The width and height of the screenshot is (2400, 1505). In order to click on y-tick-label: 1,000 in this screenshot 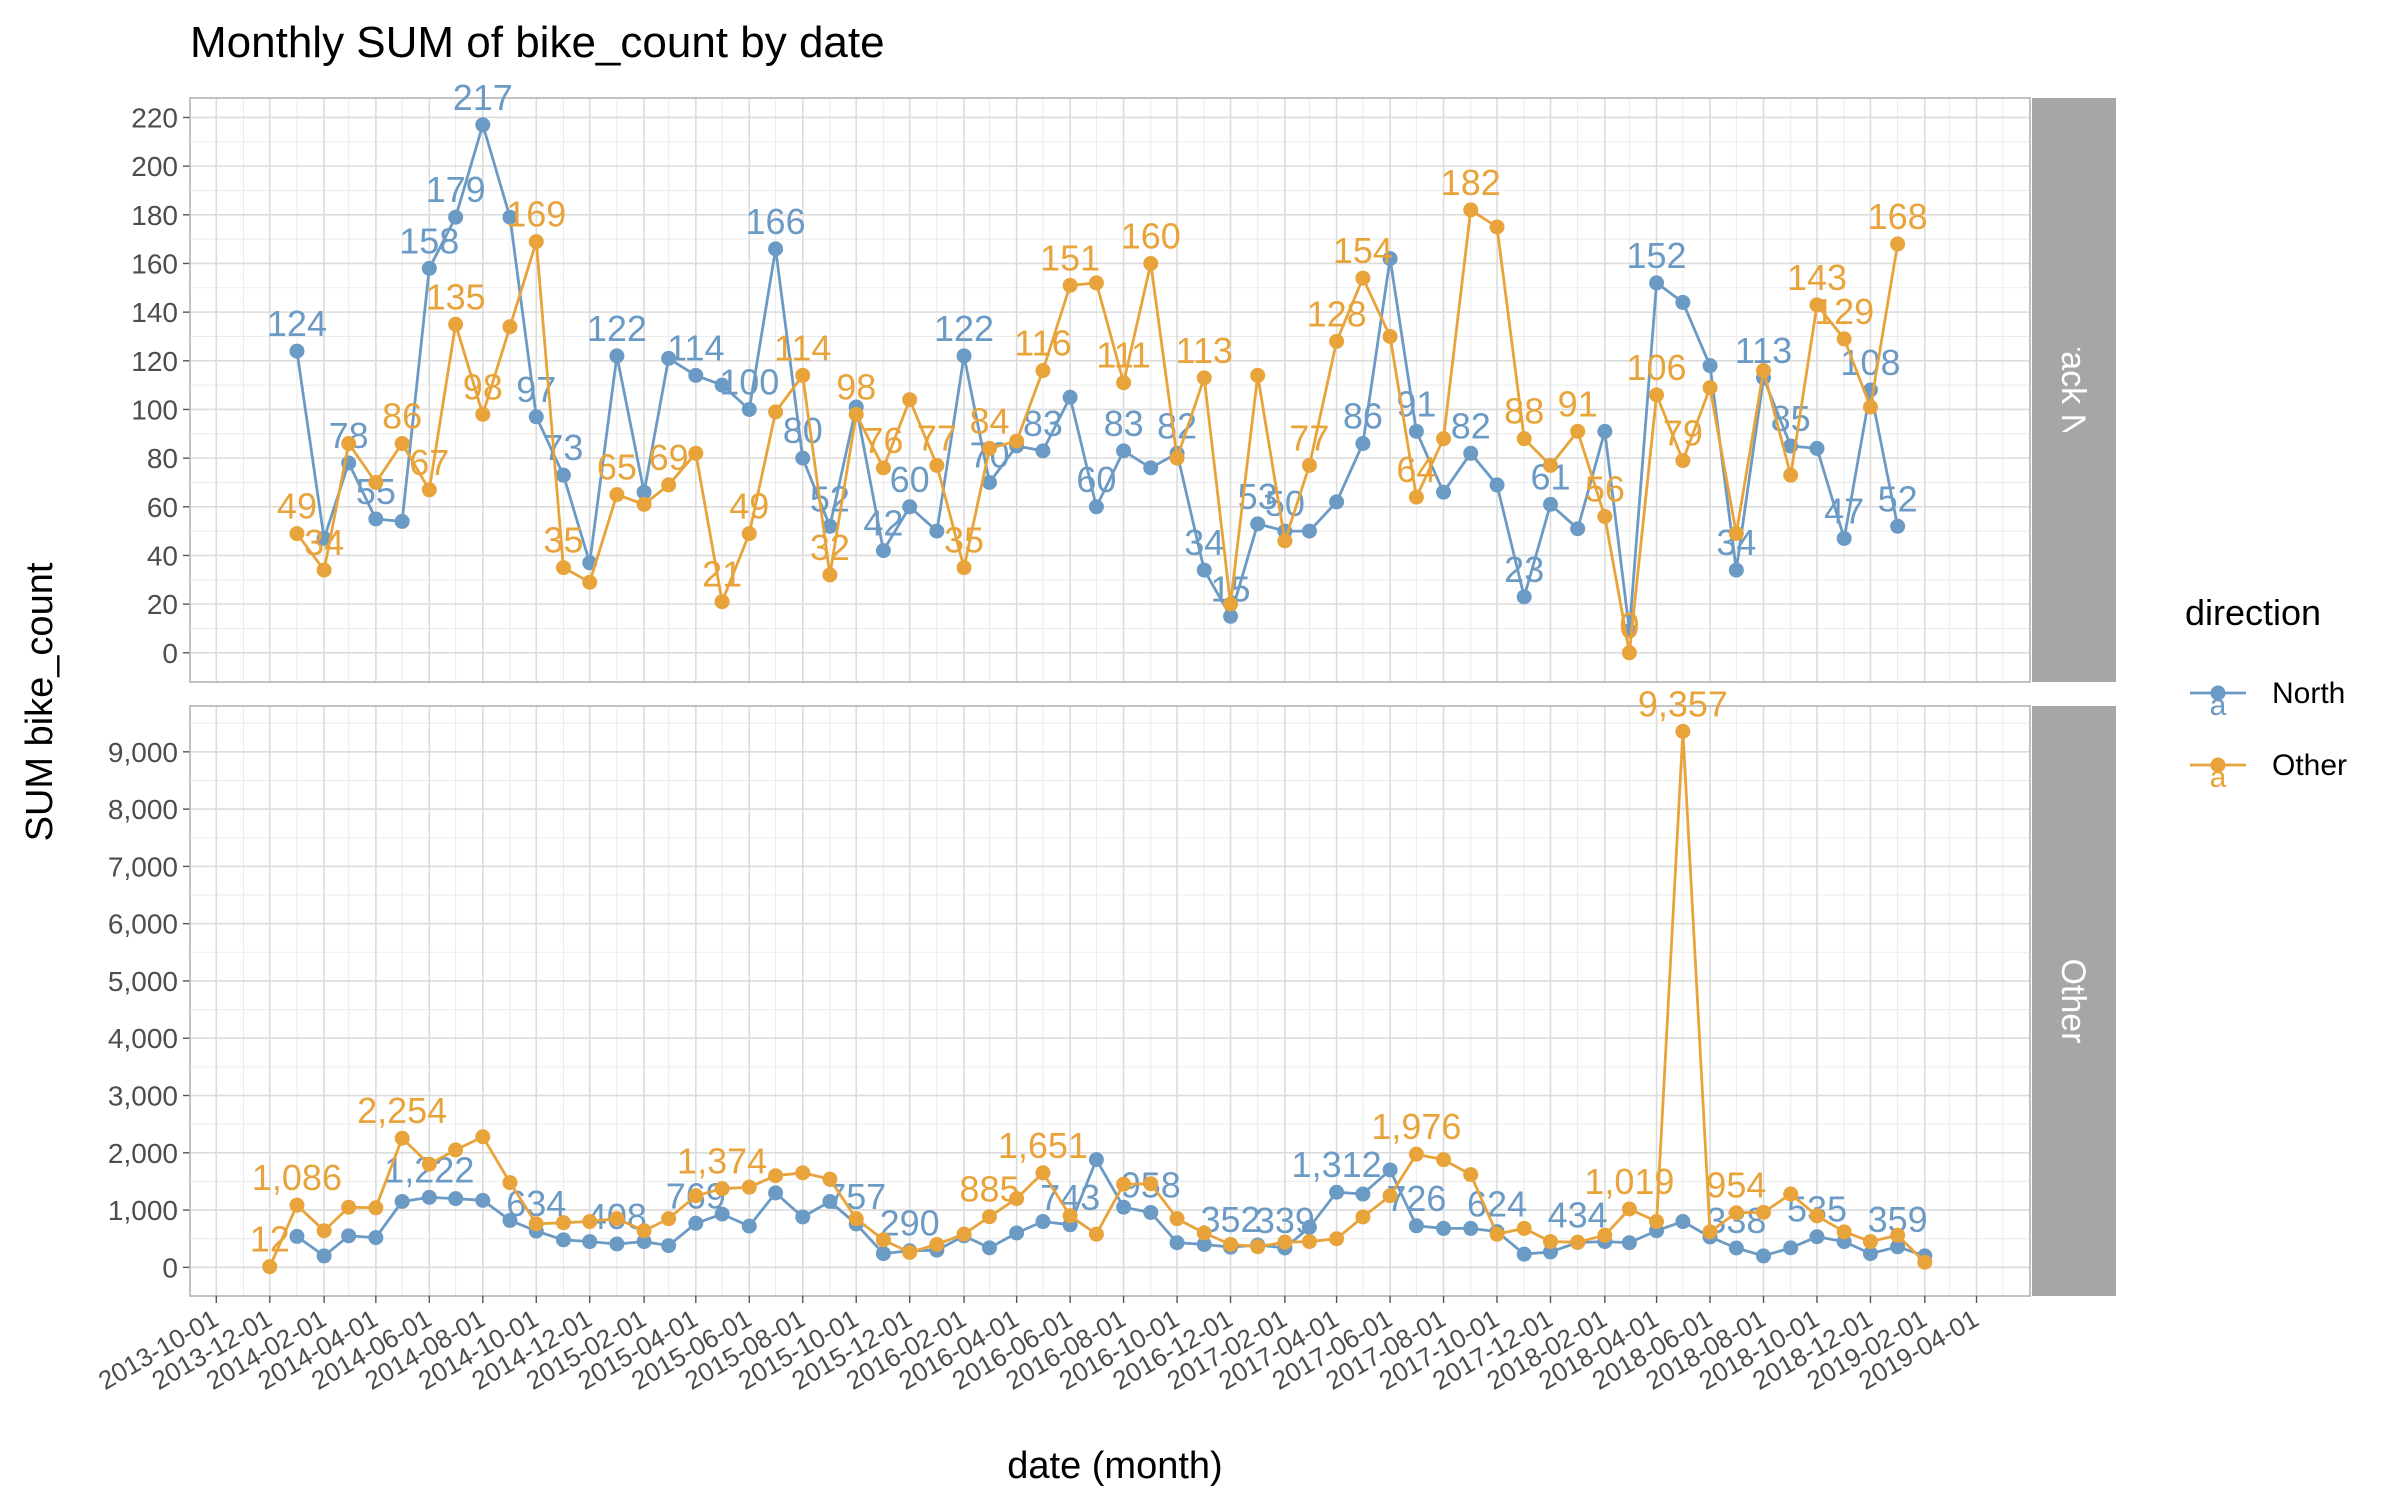, I will do `click(143, 1210)`.